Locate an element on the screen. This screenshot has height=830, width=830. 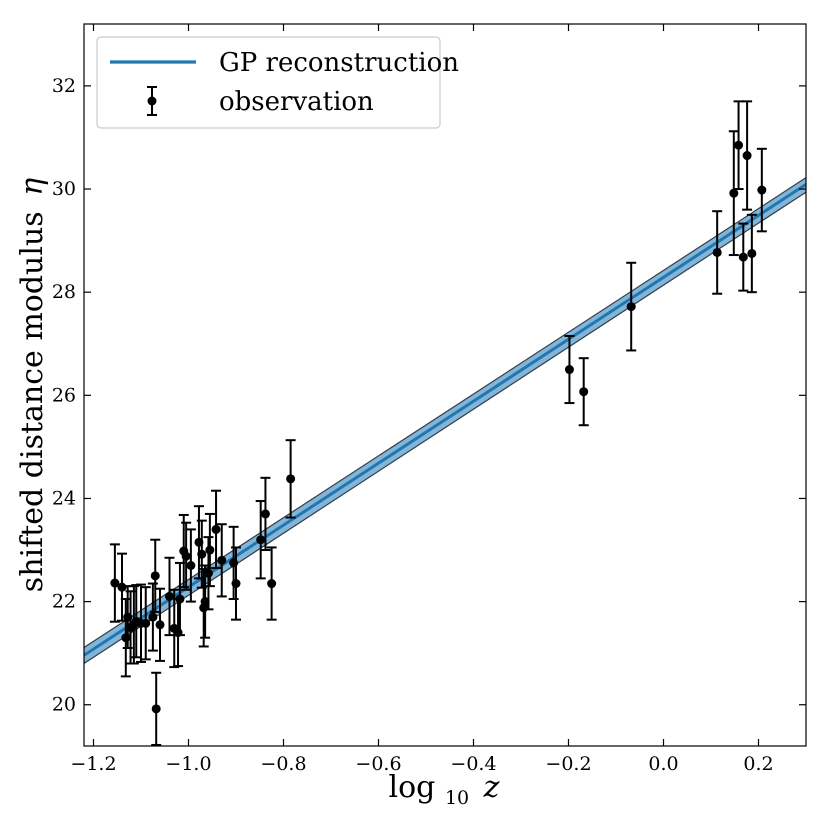
x-tick-label: −0.4 is located at coordinates (473, 764).